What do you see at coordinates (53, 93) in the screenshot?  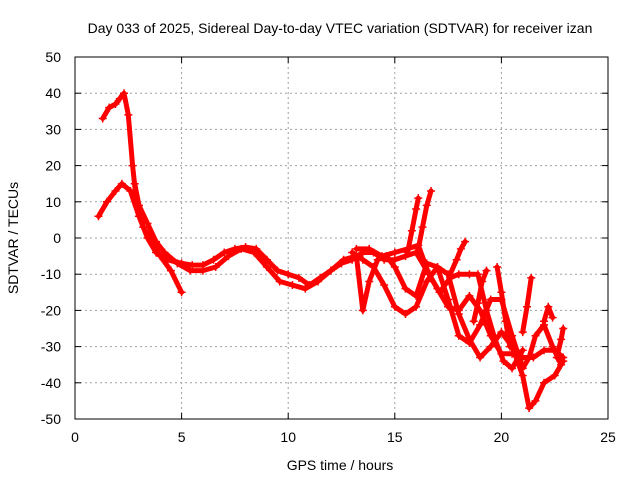 I see `y-tick-label: 40` at bounding box center [53, 93].